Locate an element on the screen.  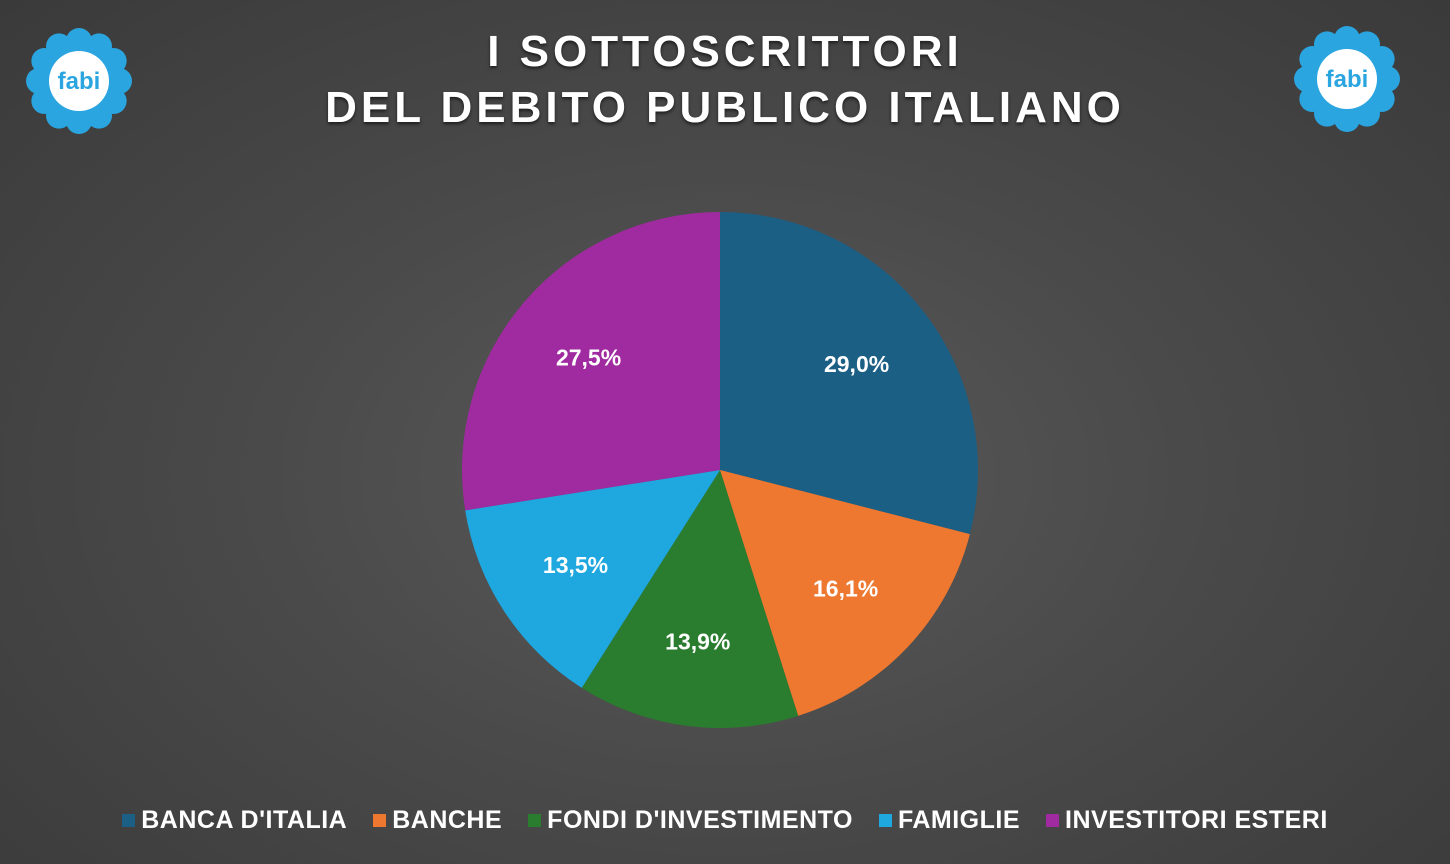
pie-slice-label-2: 16,1% is located at coordinates (845, 589).